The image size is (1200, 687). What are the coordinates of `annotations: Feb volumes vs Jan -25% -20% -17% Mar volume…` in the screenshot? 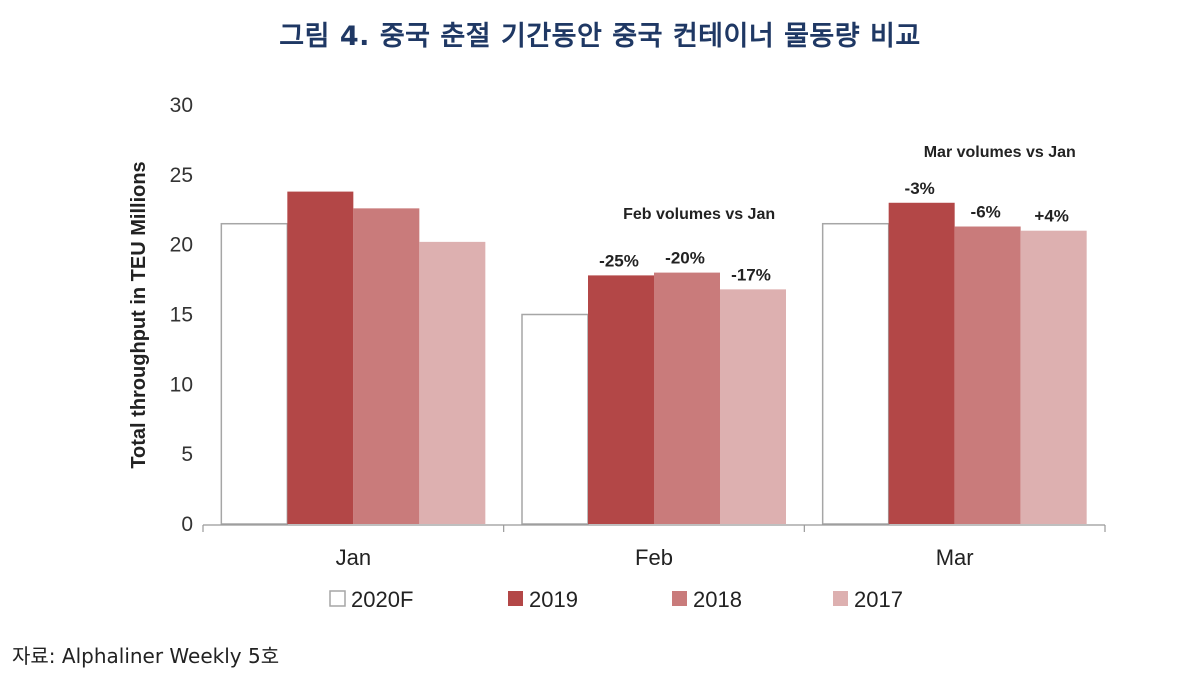 It's located at (837, 214).